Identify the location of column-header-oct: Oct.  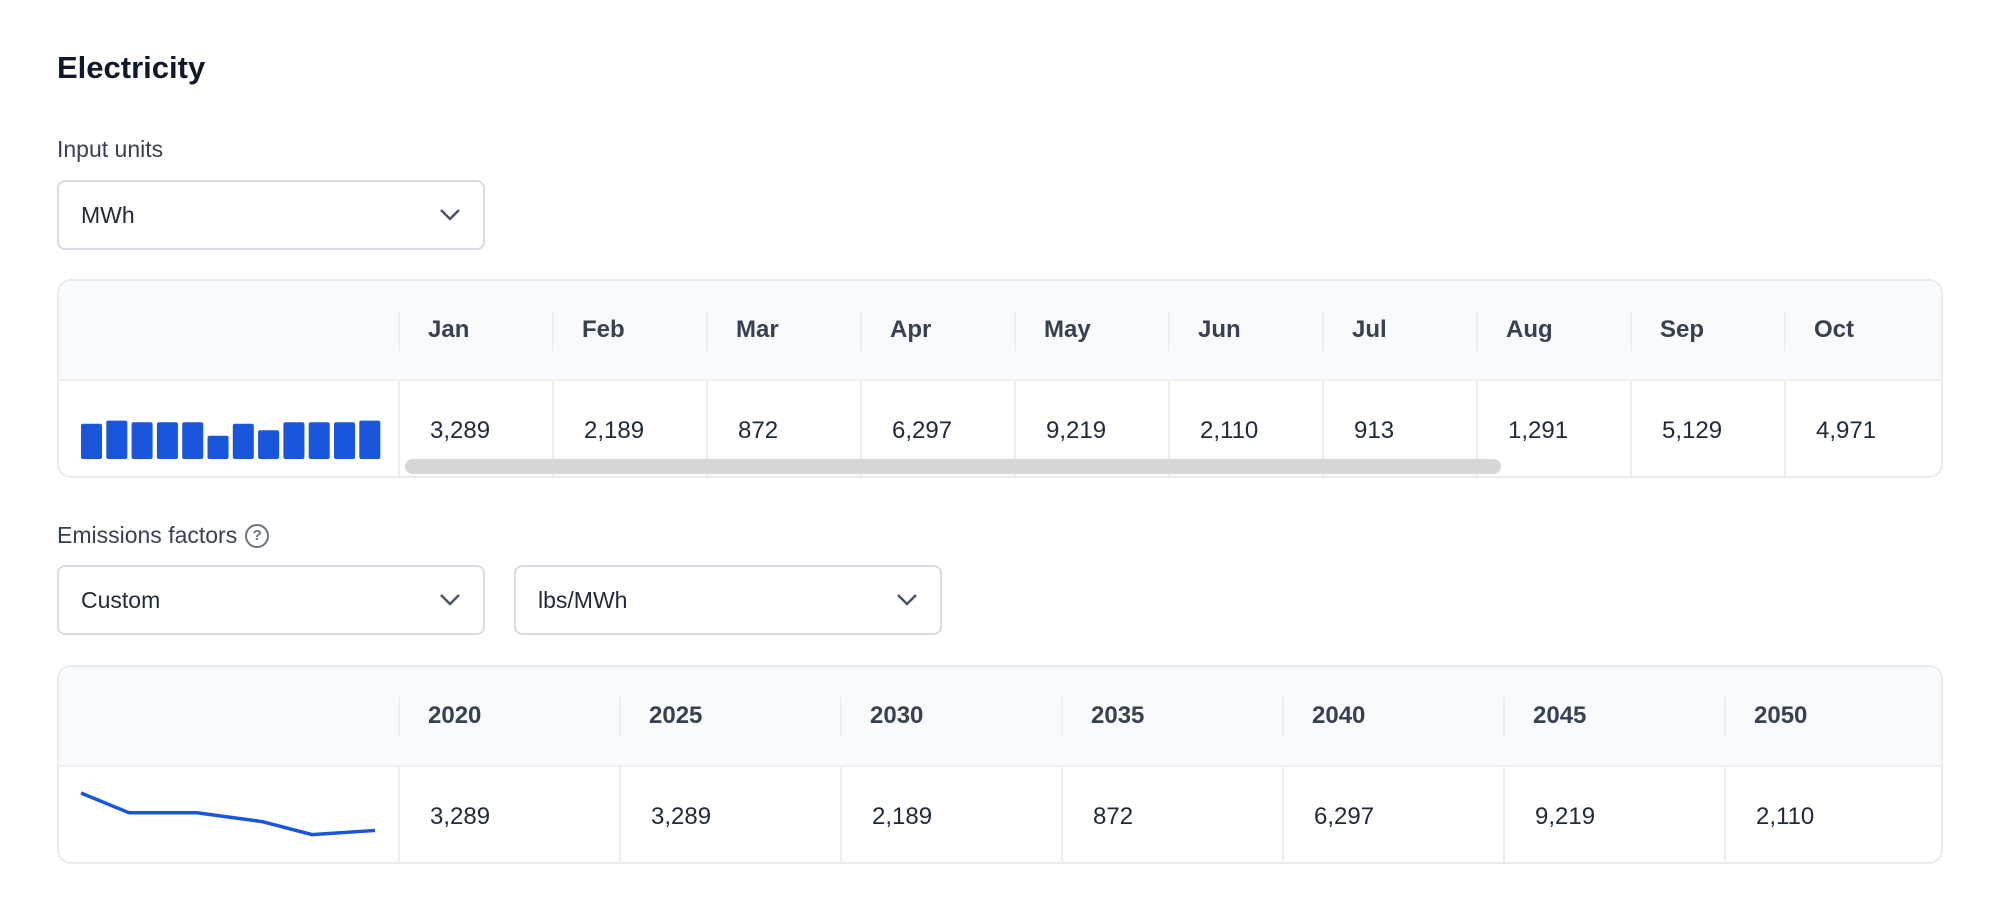
(1861, 330).